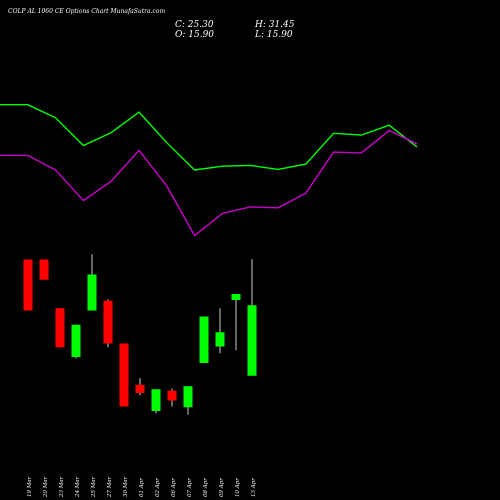  I want to click on x-tick-label: 07 Apr, so click(190, 487).